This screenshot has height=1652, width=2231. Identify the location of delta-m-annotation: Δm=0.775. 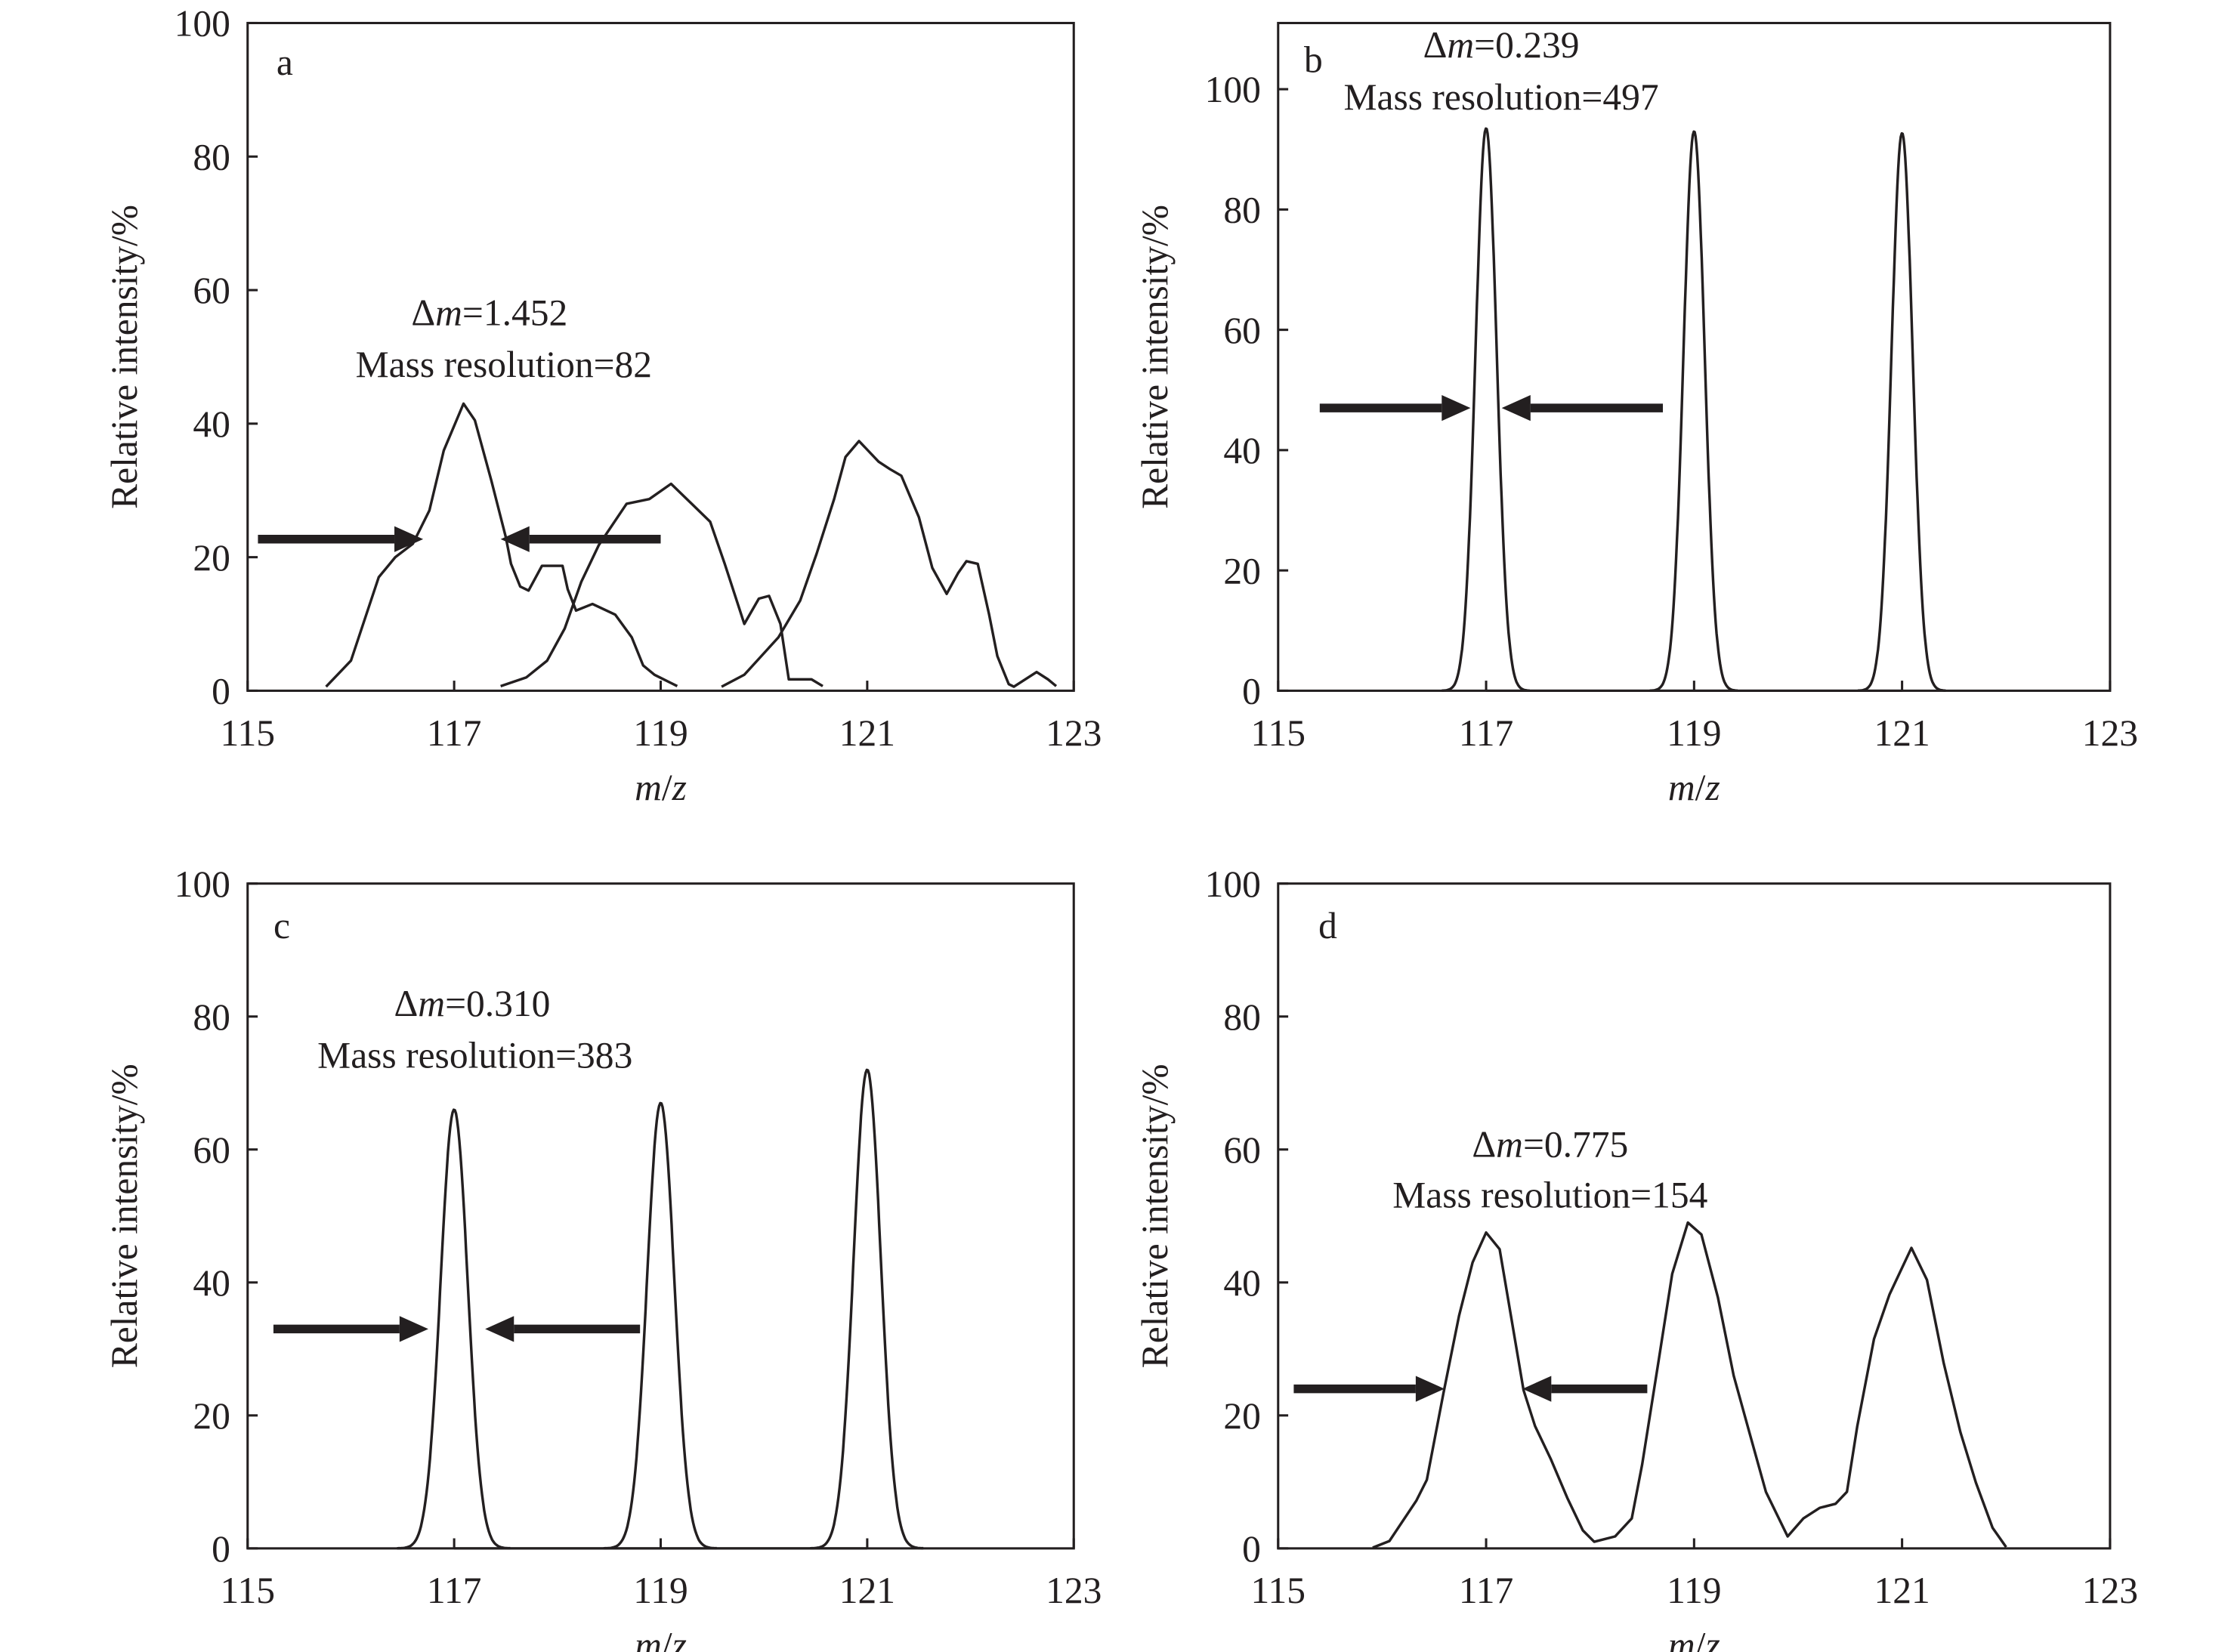
(1550, 1145).